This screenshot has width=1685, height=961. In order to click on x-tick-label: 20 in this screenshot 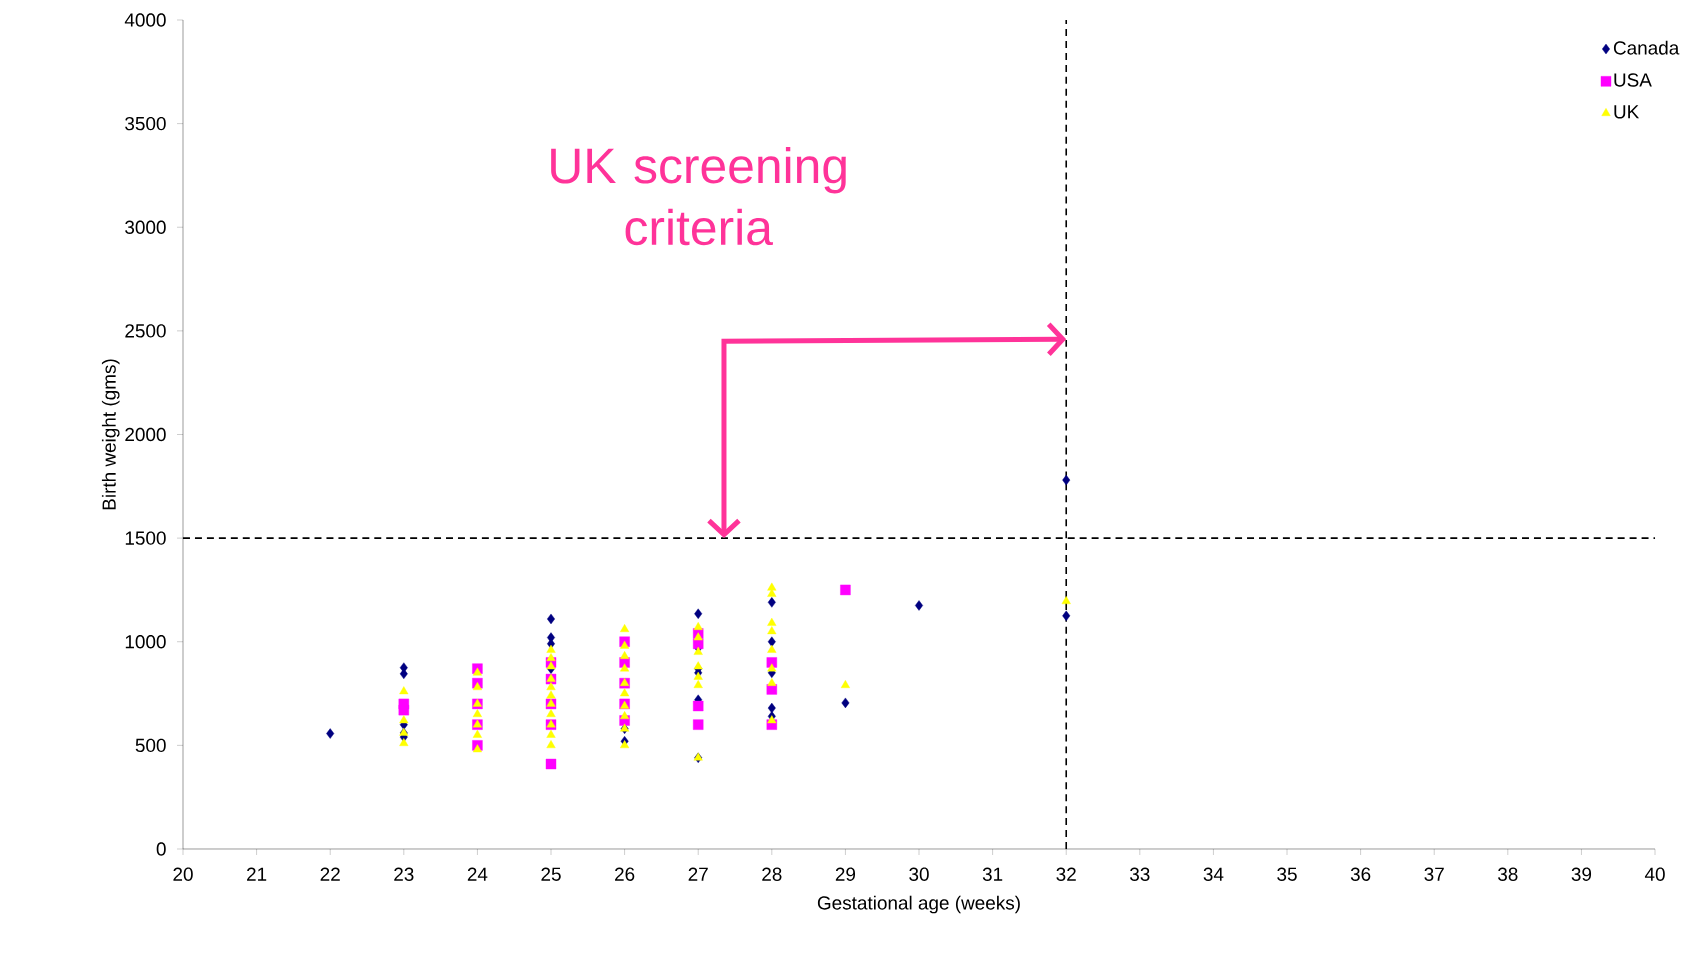, I will do `click(183, 874)`.